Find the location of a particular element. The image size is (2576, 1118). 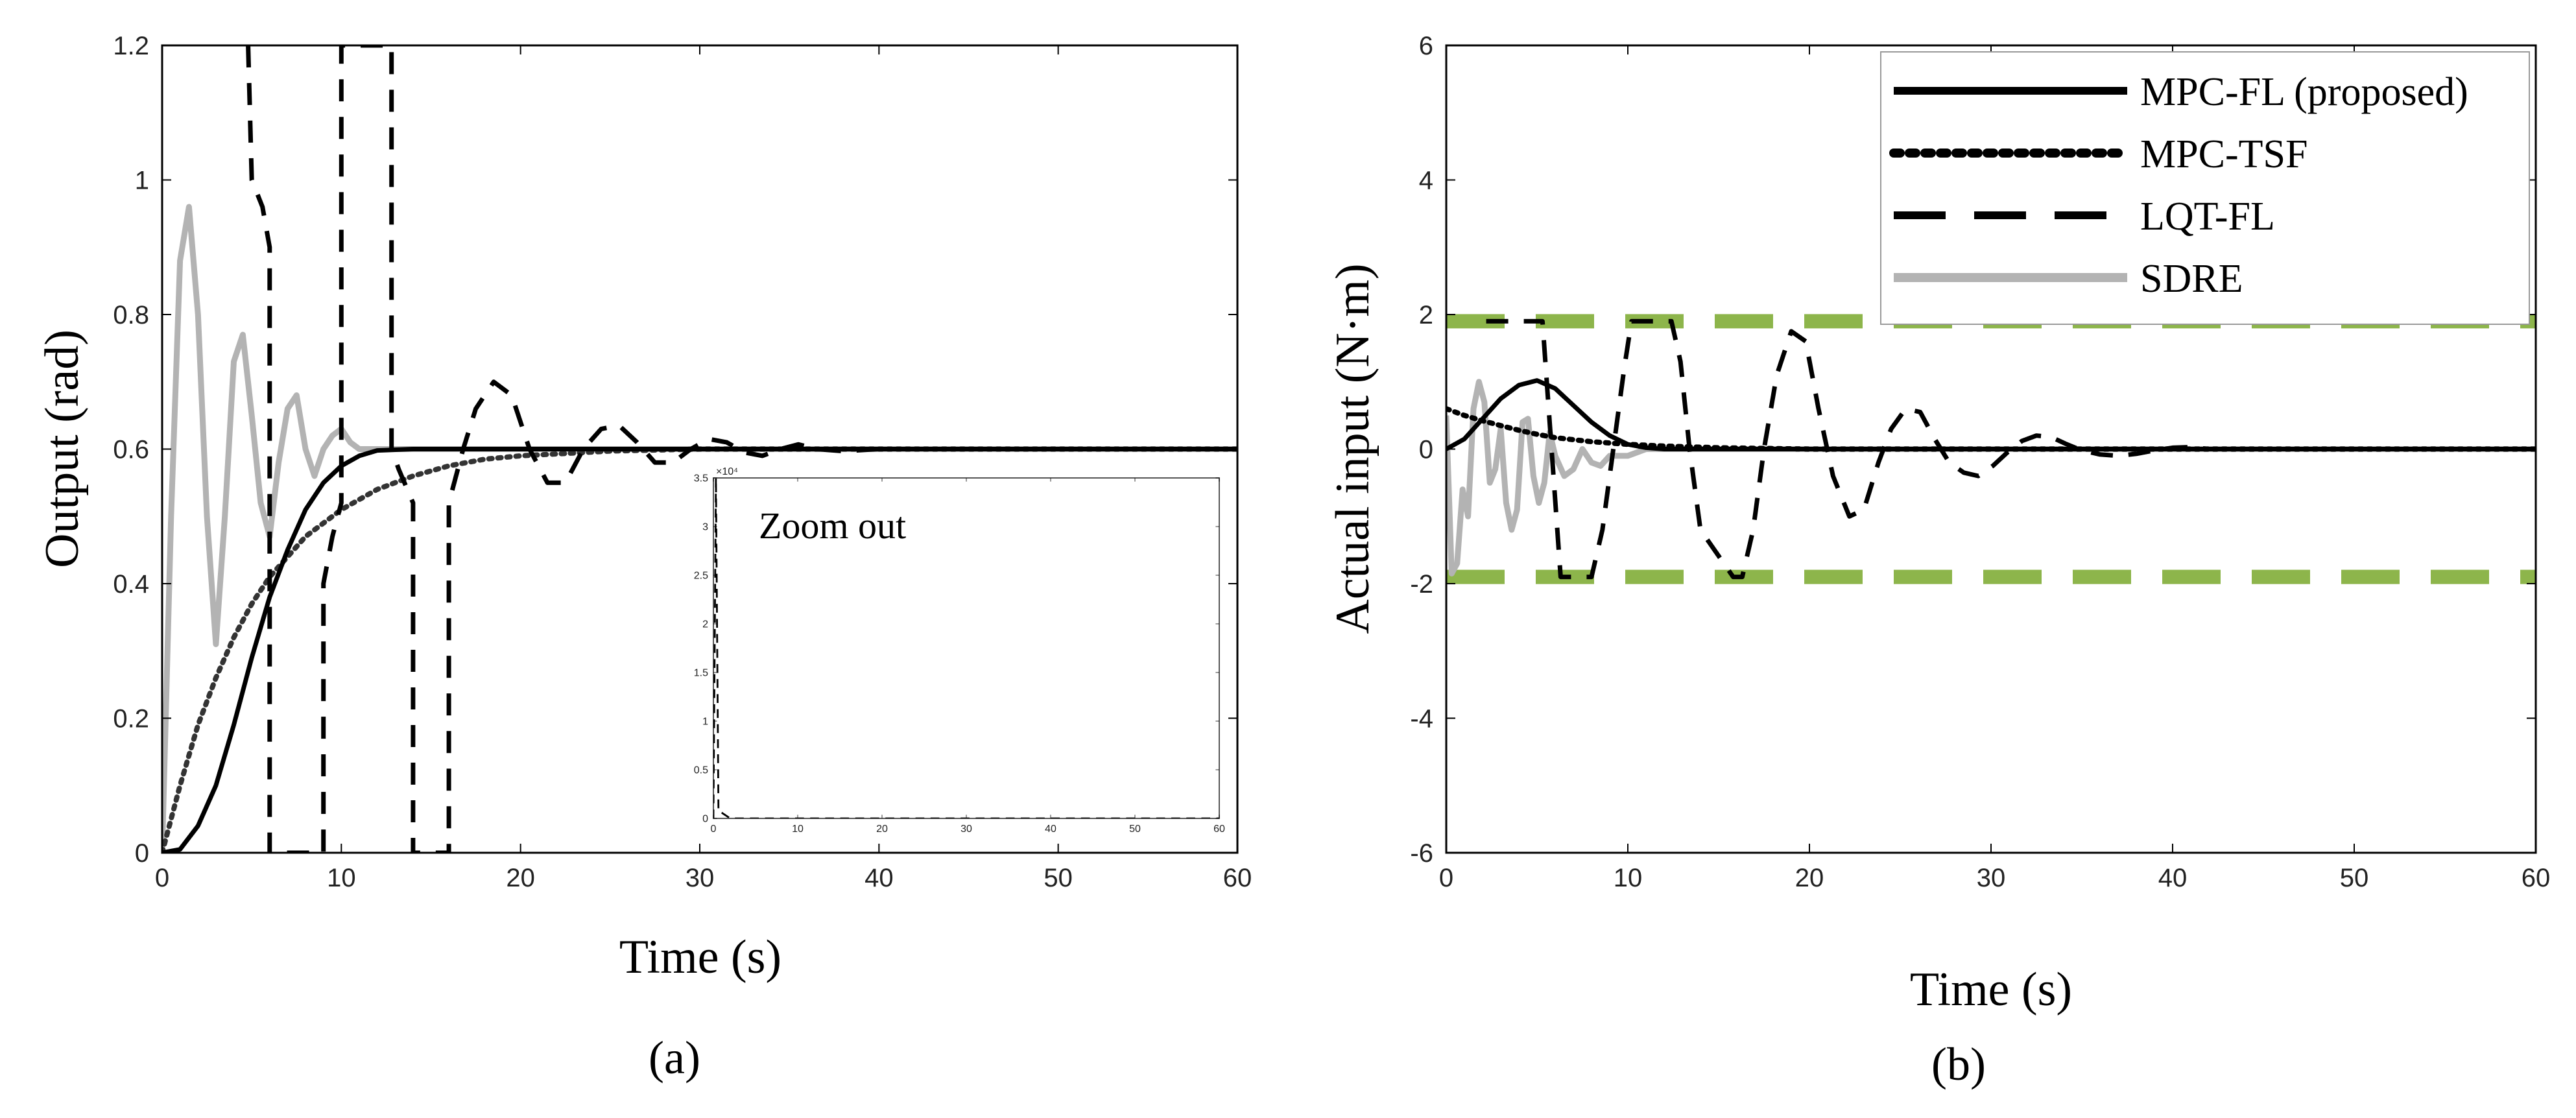

legend-items: MPC-FL (proposed) MPC-TSF LQT-FL SDRE is located at coordinates (2178, 185).